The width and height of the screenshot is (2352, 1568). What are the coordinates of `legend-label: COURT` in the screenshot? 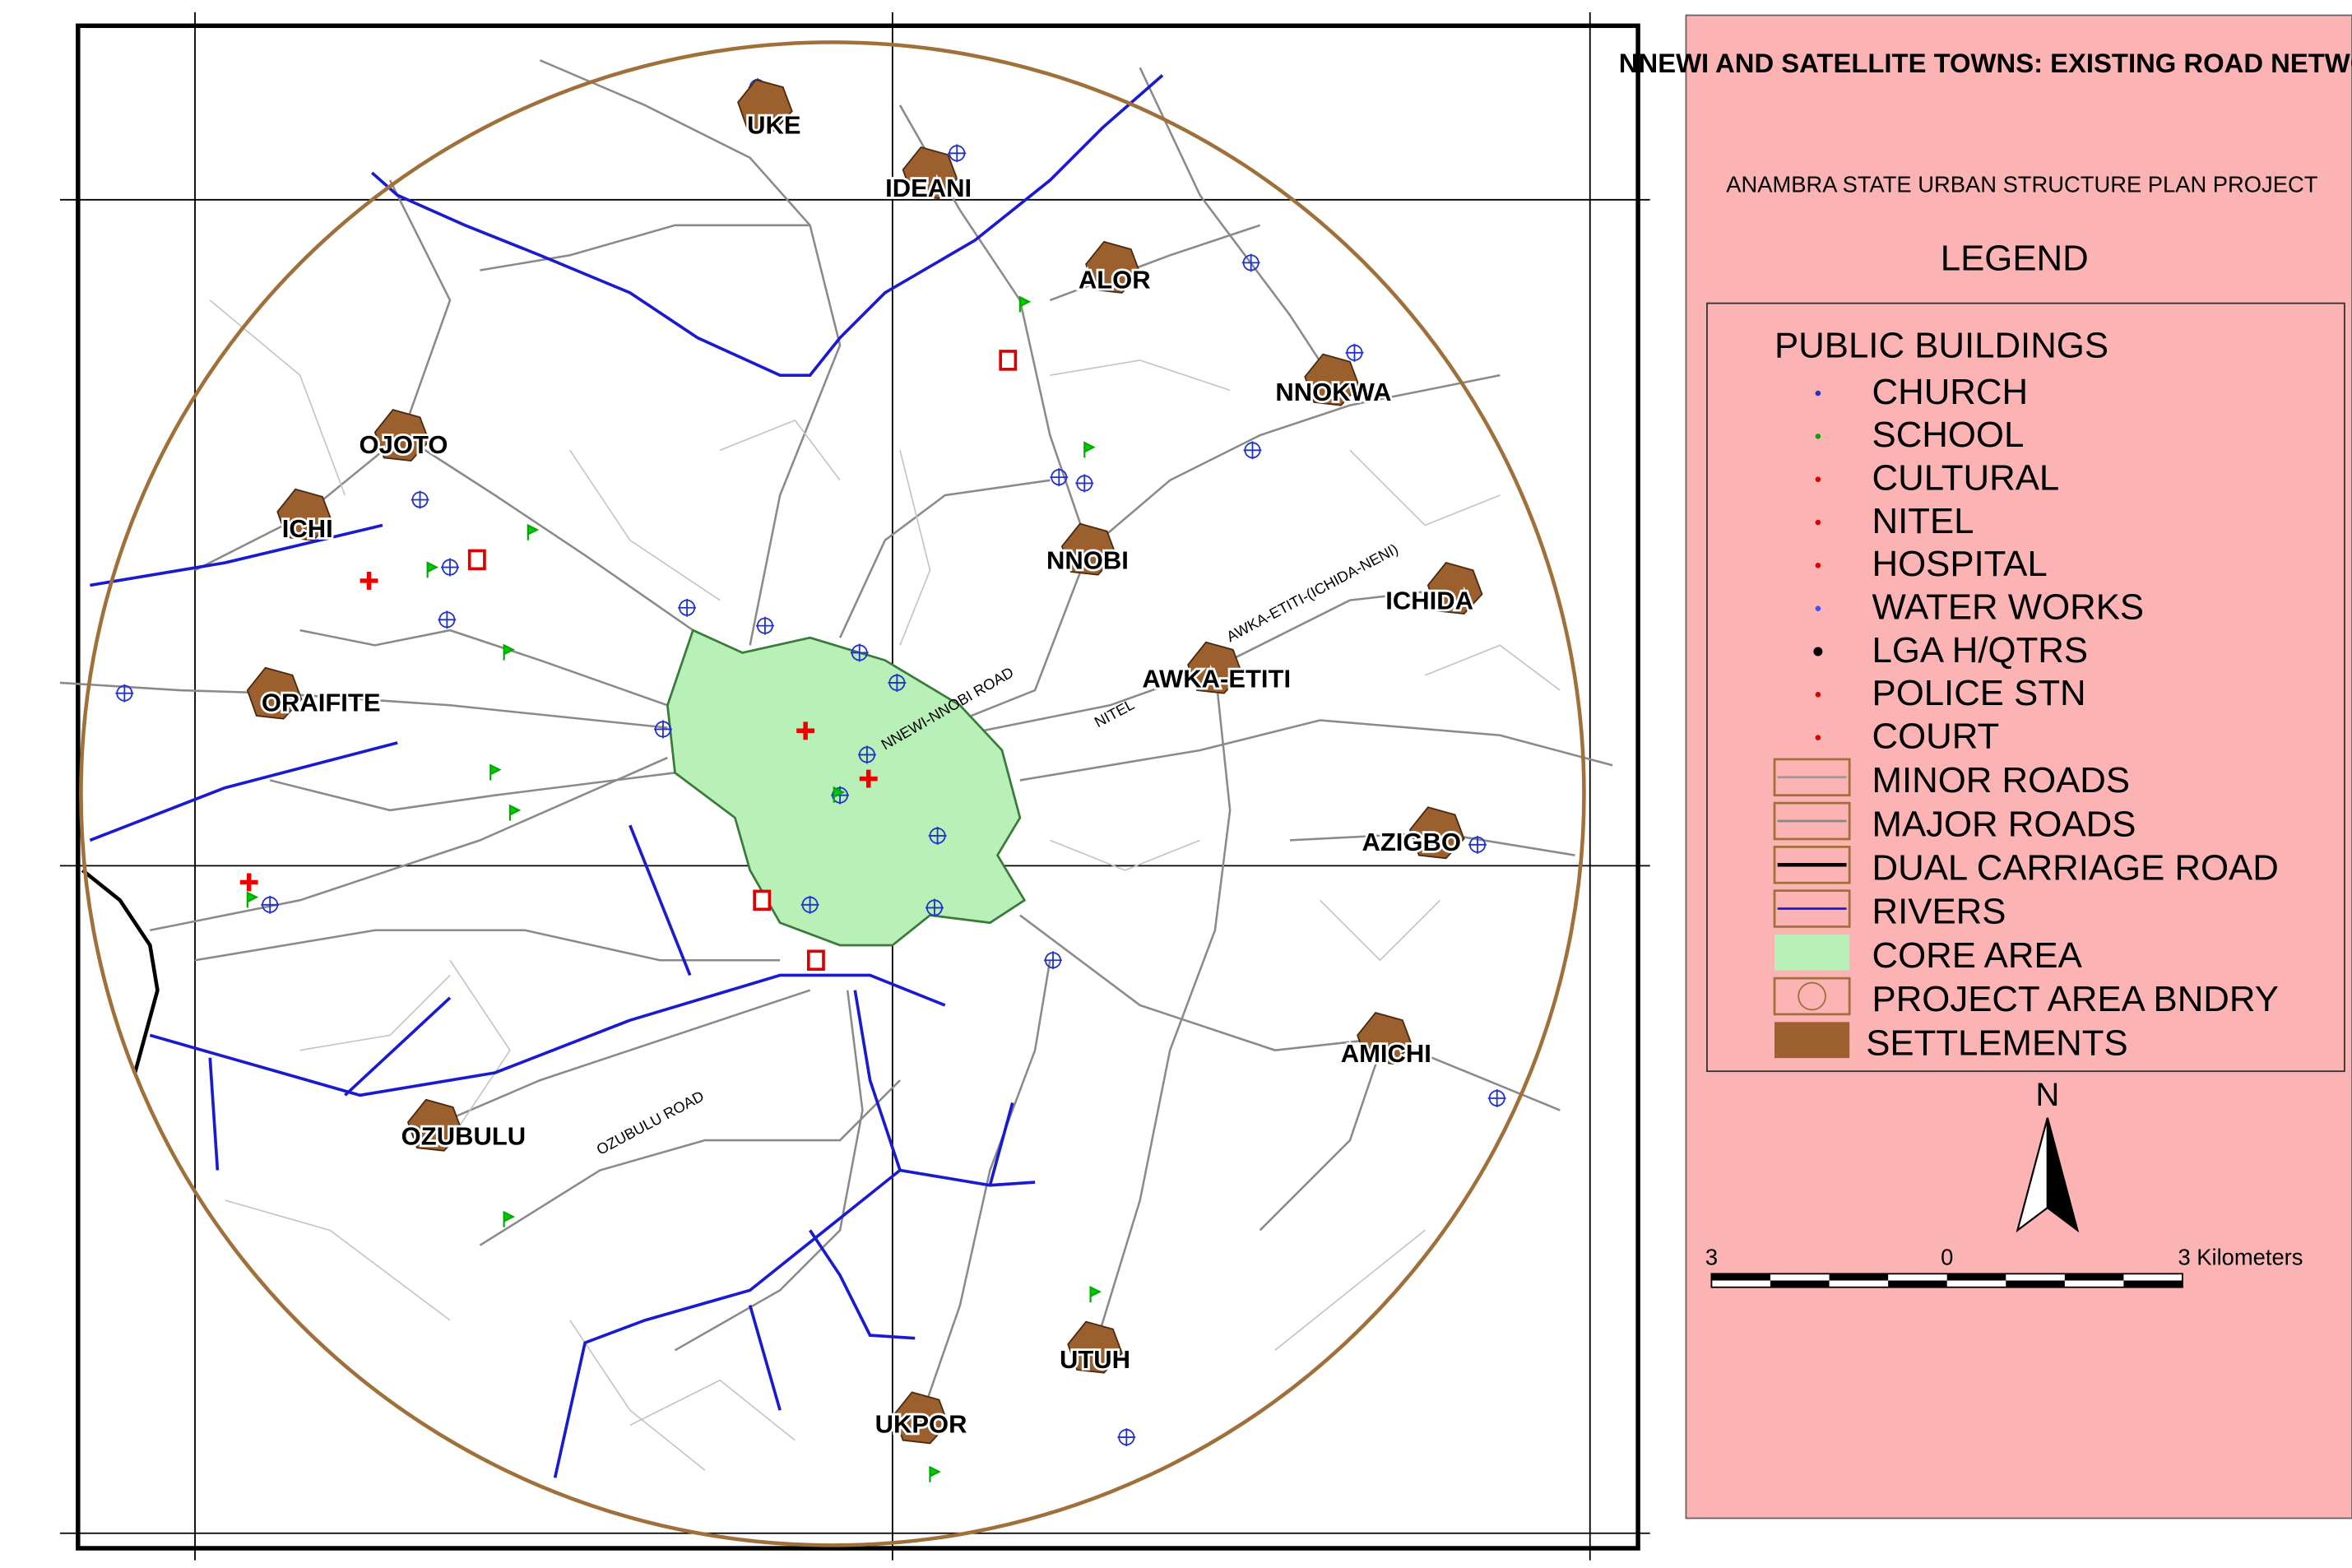 It's located at (1936, 736).